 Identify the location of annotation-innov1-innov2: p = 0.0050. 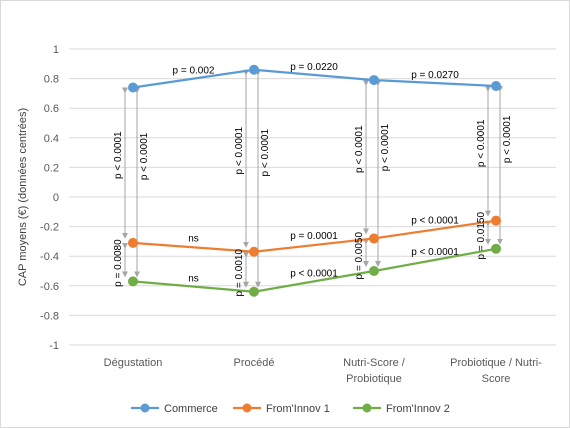
(359, 256).